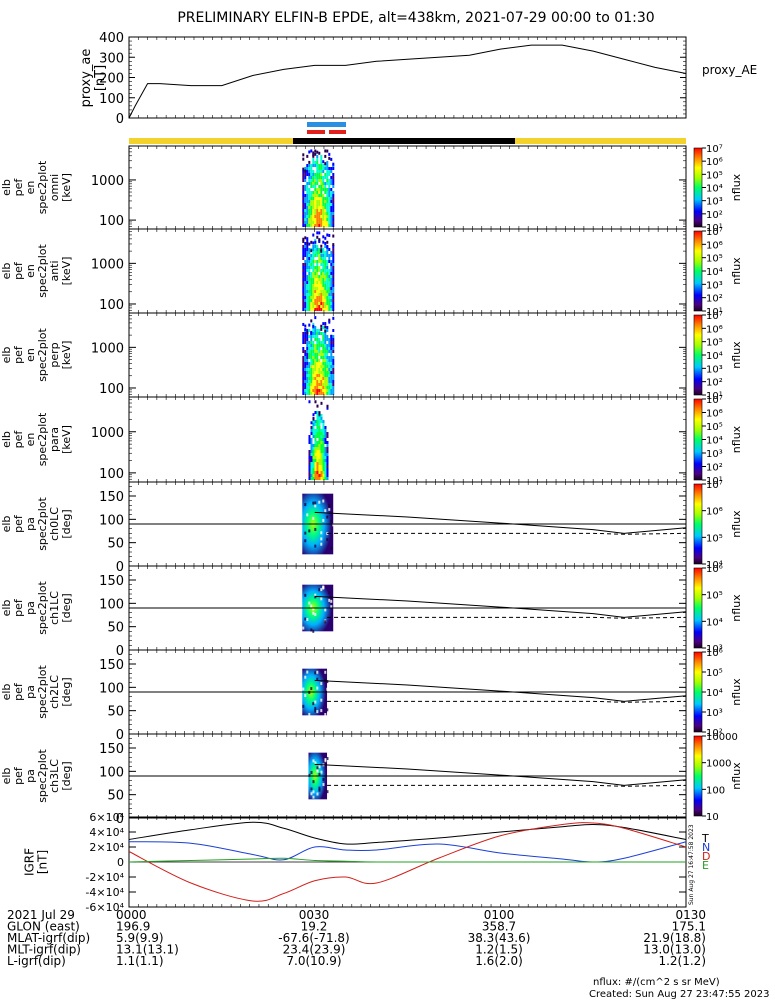 This screenshot has width=775, height=1000. I want to click on colorbar-tick-label: 10¹, so click(714, 228).